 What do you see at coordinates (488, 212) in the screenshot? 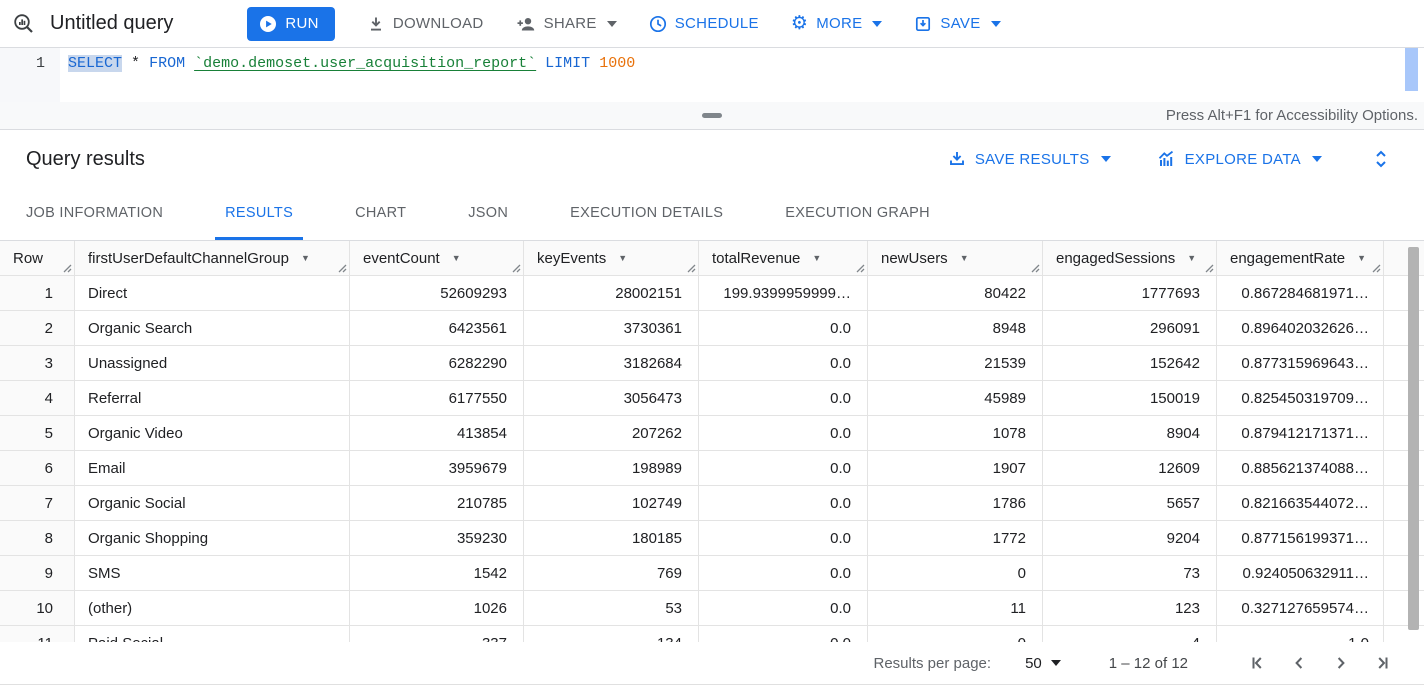
I see `tab-json: JSON` at bounding box center [488, 212].